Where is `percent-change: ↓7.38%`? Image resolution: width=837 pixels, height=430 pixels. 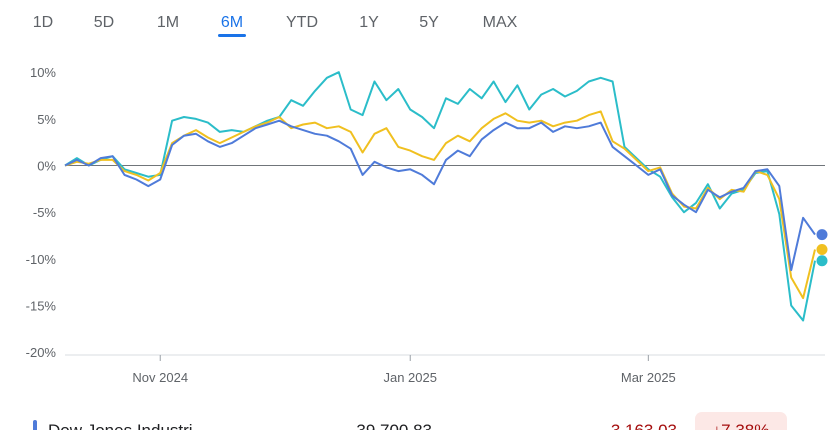 percent-change: ↓7.38% is located at coordinates (741, 425).